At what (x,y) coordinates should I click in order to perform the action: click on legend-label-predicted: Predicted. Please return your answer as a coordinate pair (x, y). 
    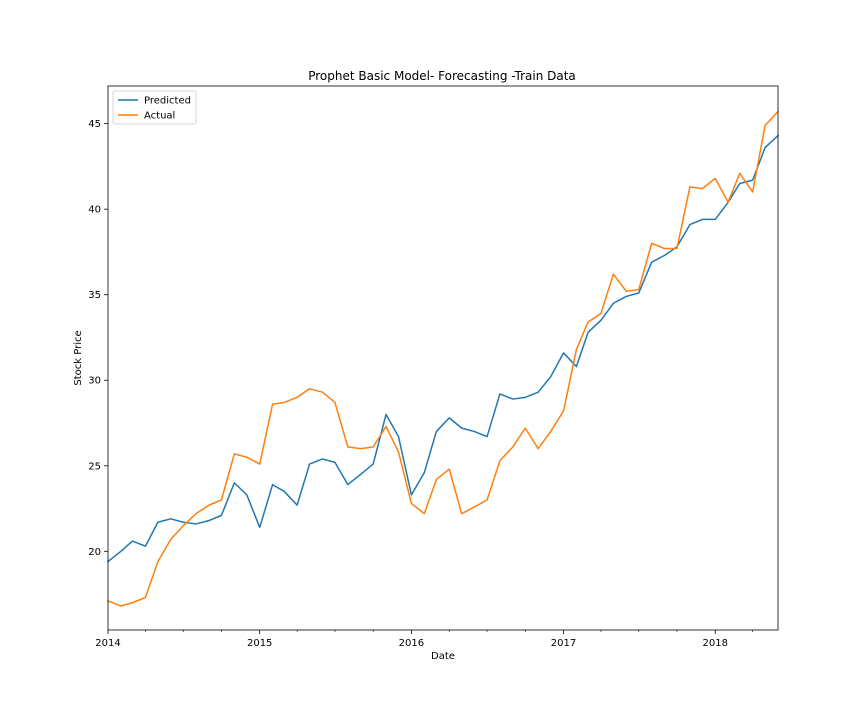
    Looking at the image, I should click on (167, 101).